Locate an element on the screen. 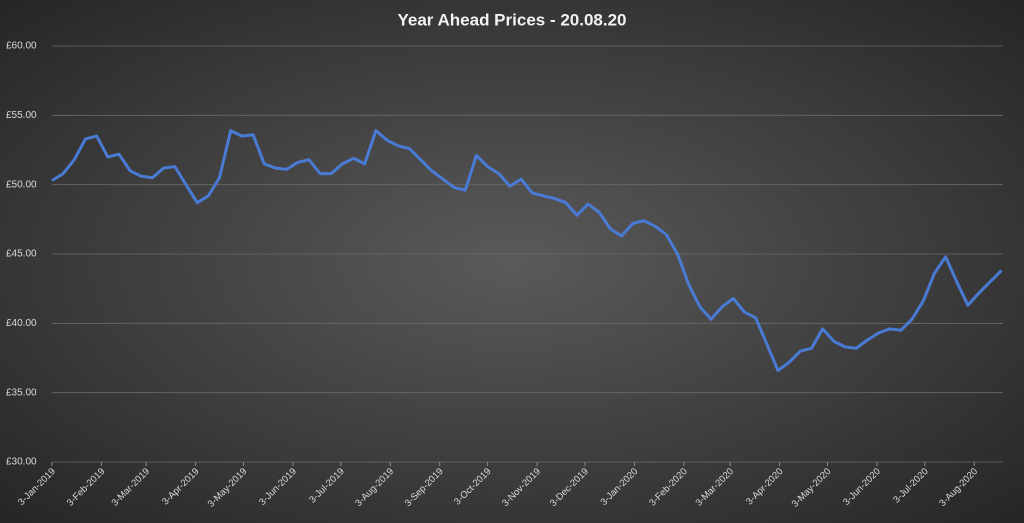 Image resolution: width=1024 pixels, height=523 pixels. y-tick-label: £40.00 is located at coordinates (21, 323).